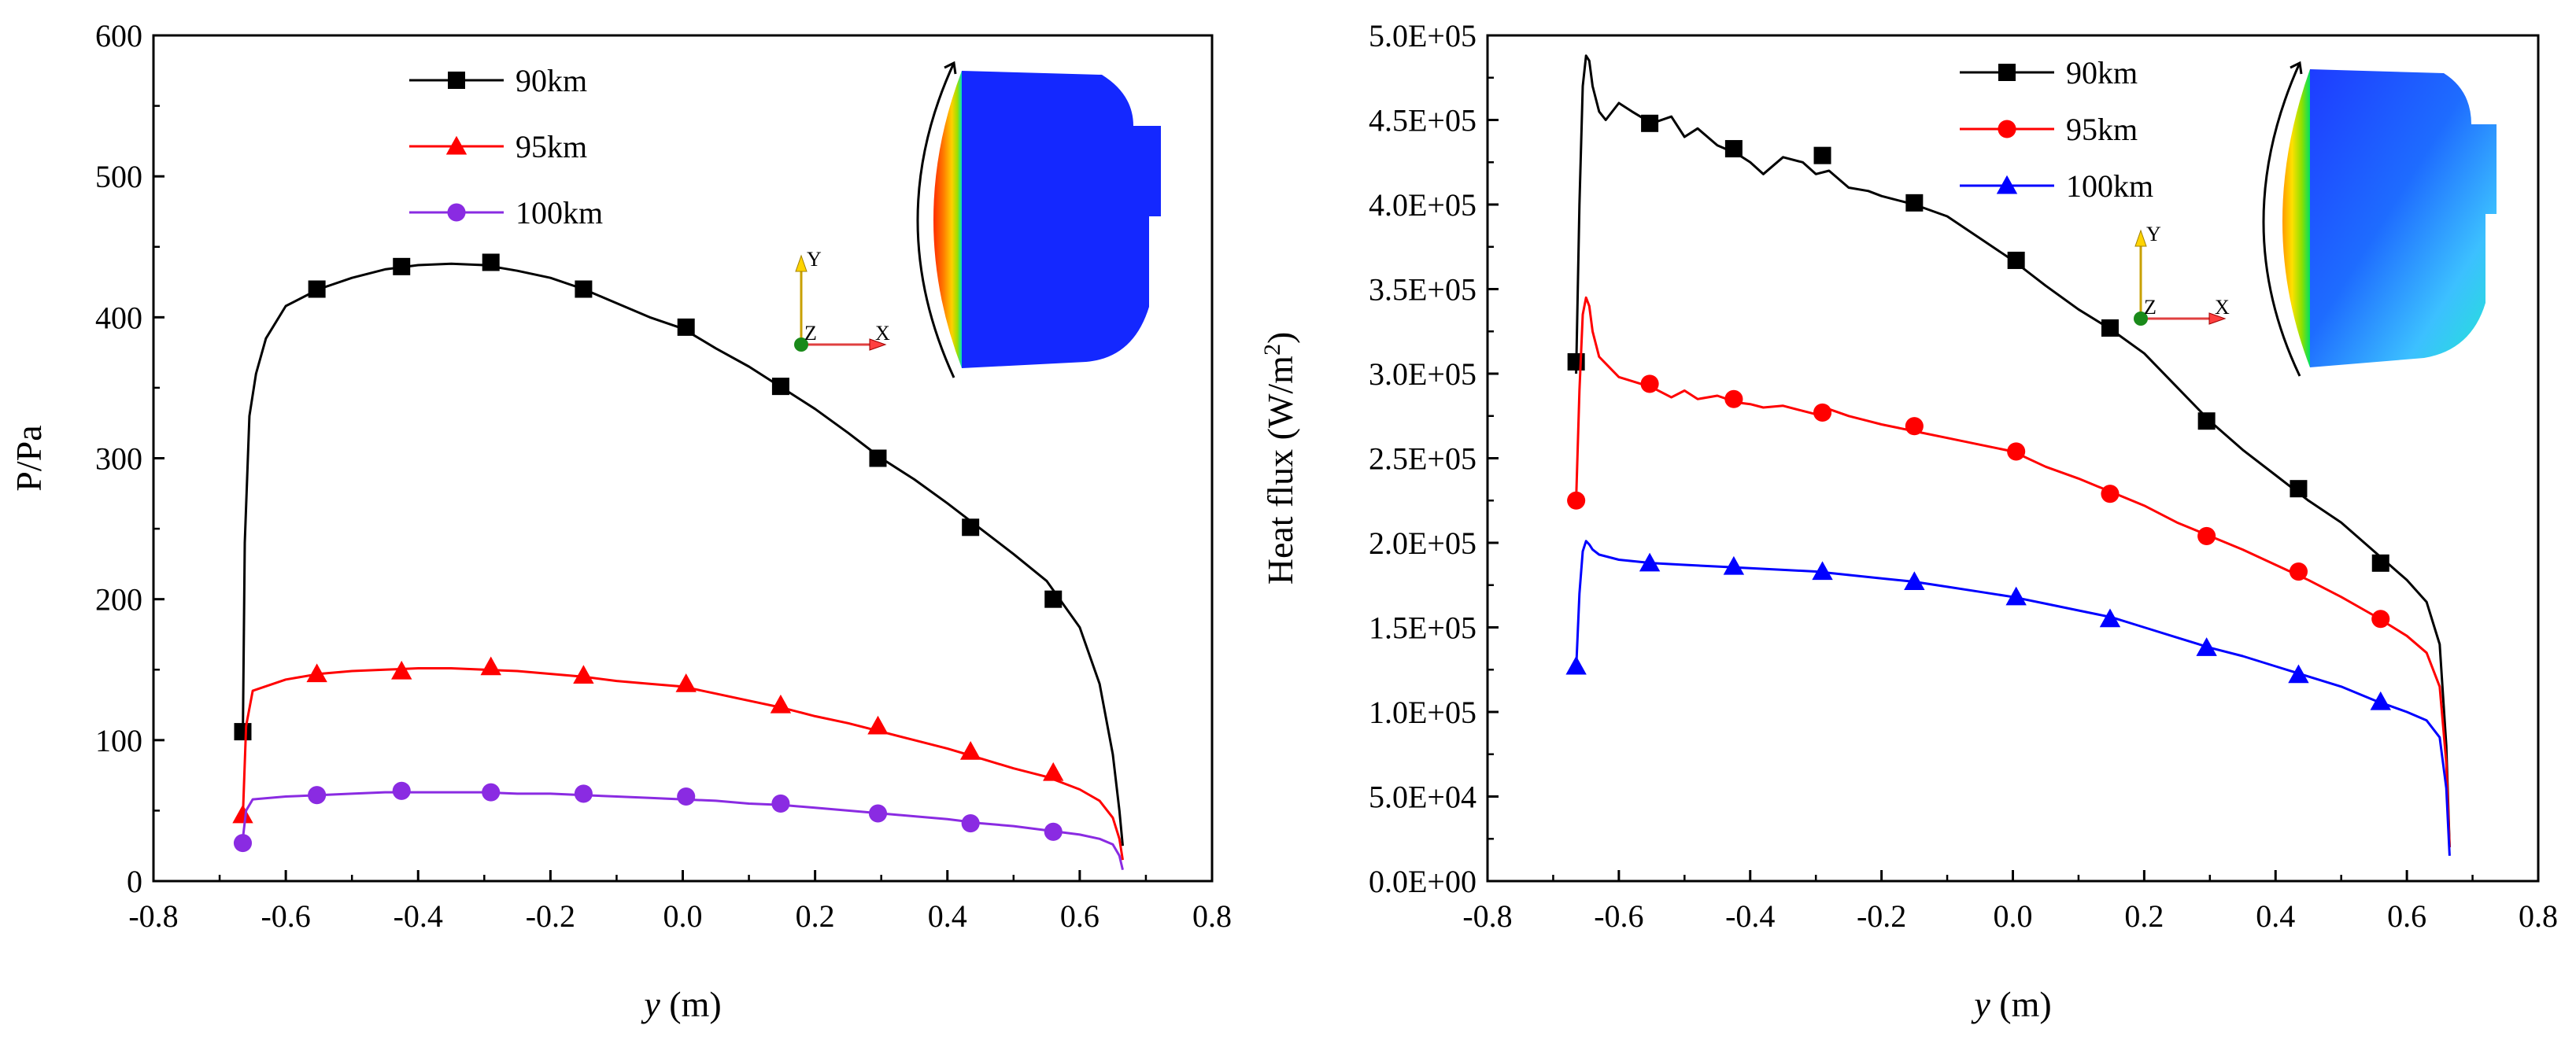 The height and width of the screenshot is (1040, 2576). Describe the element at coordinates (2013, 698) in the screenshot. I see `series-line-100km` at that location.